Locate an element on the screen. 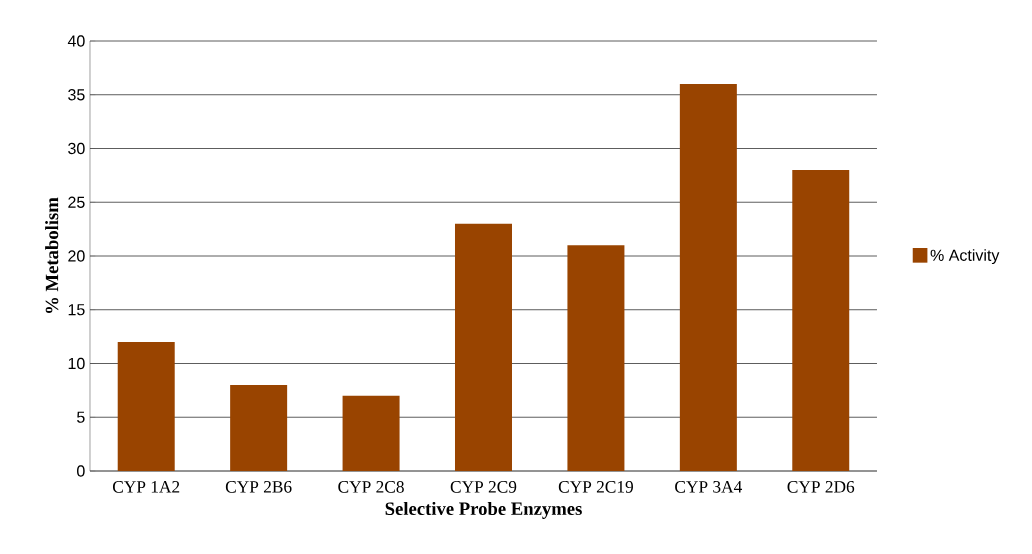 Image resolution: width=1032 pixels, height=554 pixels. x-tick-label: CYP 2B6 is located at coordinates (258, 487).